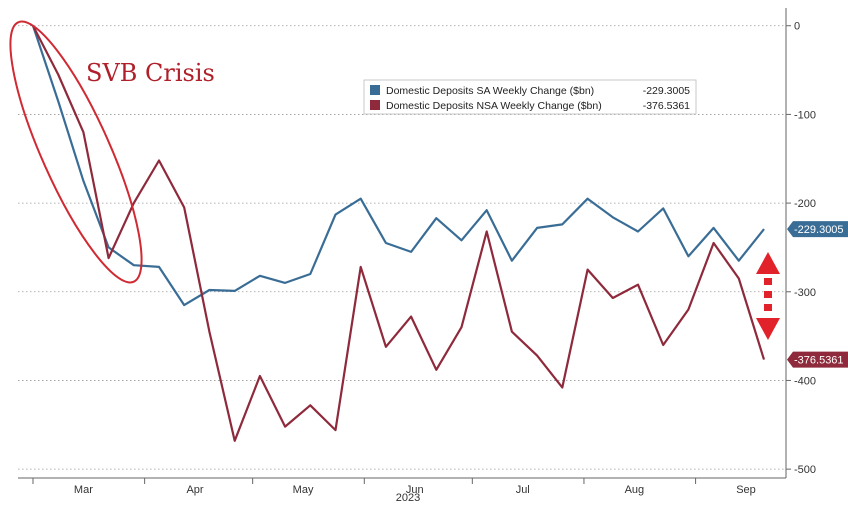 The height and width of the screenshot is (507, 848). I want to click on x-tick-label: Jun, so click(415, 490).